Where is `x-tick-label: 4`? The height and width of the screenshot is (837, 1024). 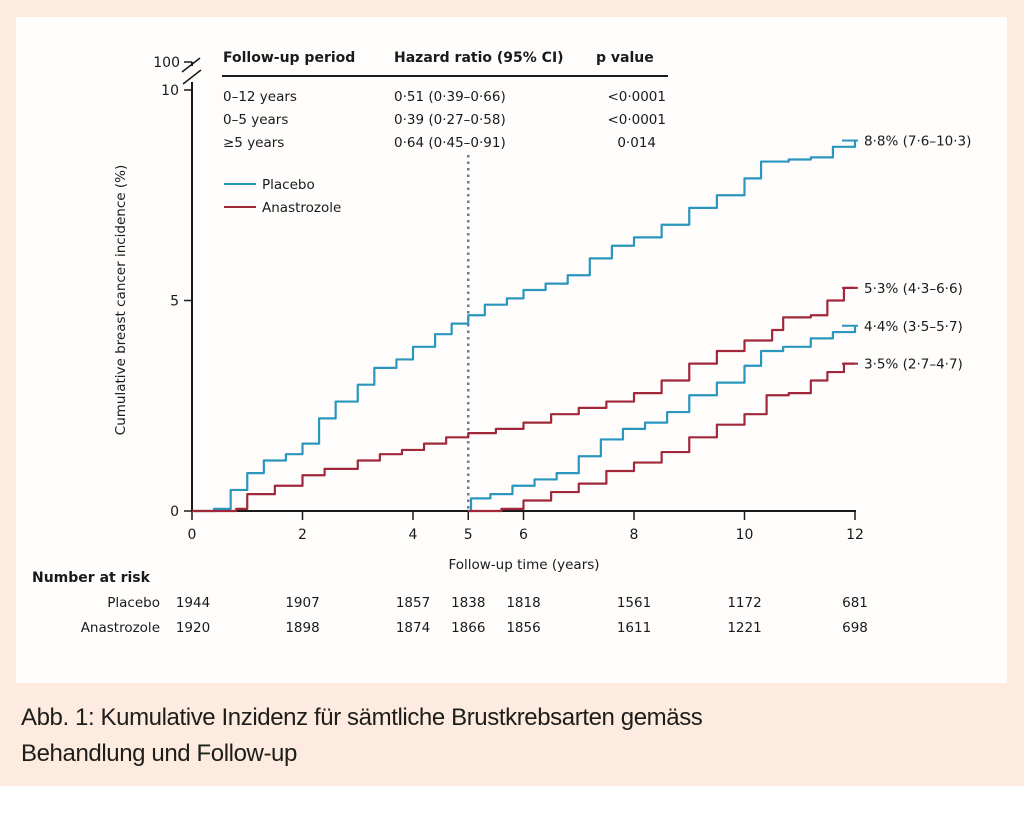
x-tick-label: 4 is located at coordinates (413, 535).